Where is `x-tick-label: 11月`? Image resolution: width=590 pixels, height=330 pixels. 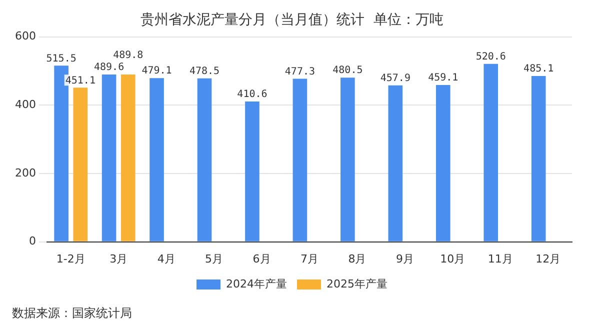
x-tick-label: 11月 is located at coordinates (500, 259).